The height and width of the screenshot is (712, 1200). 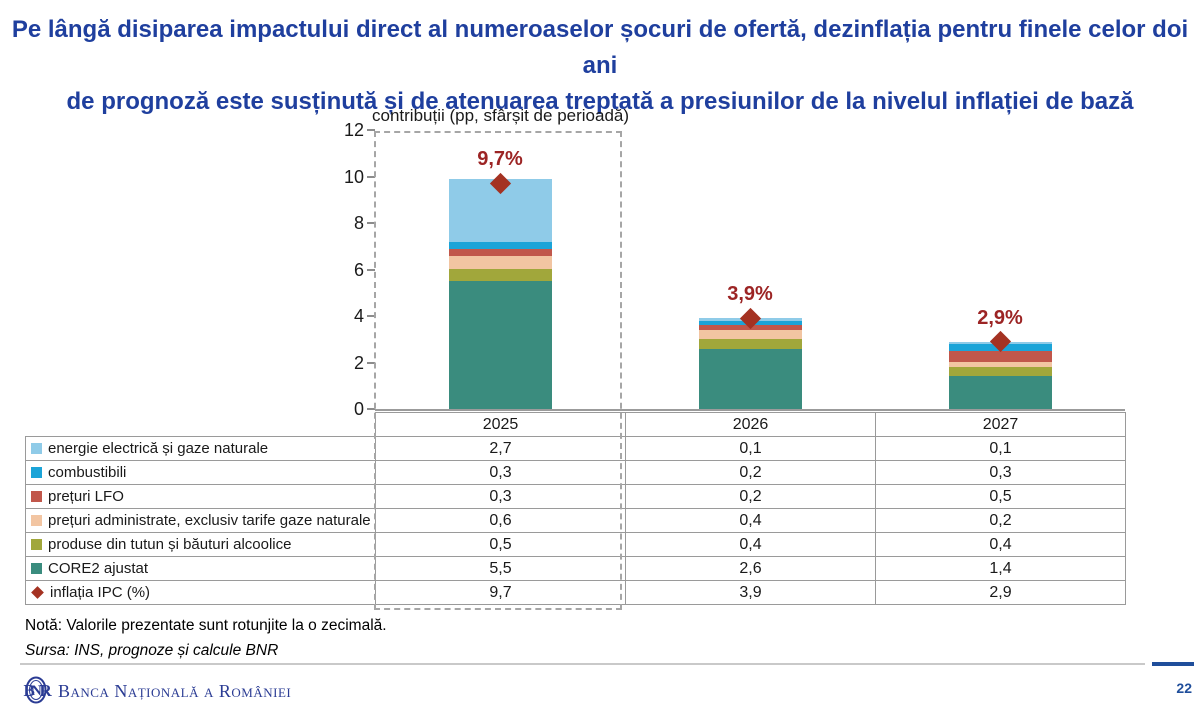 I want to click on table-value-2025-row1: 0,3, so click(x=500, y=472).